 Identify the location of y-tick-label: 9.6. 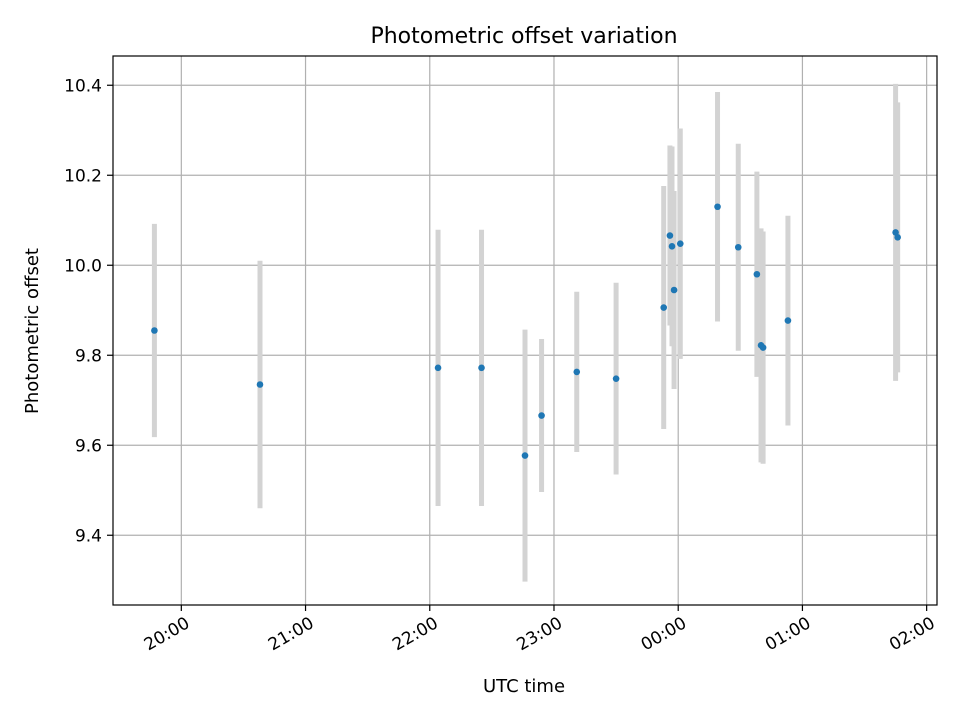
(88, 446).